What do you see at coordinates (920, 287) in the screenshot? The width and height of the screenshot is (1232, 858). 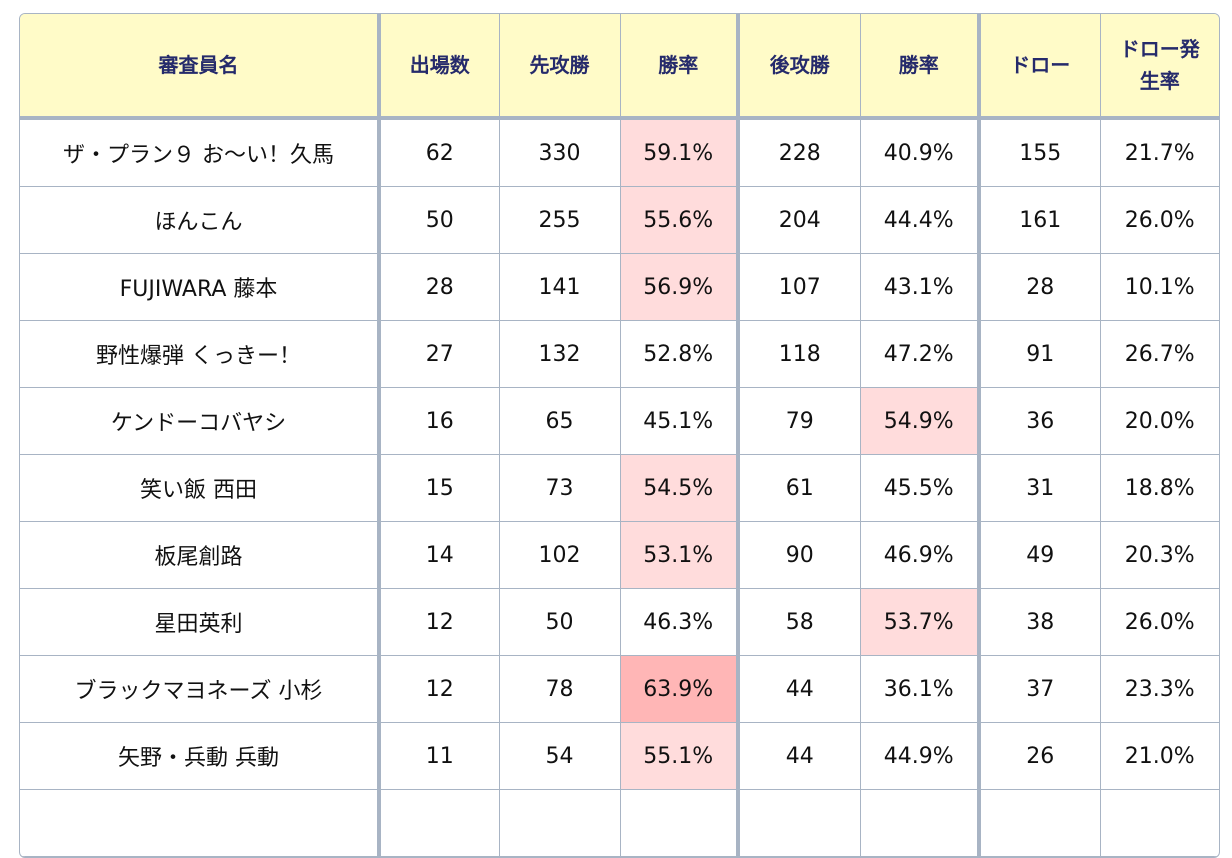 I see `second-rate-cell: 43.1%` at bounding box center [920, 287].